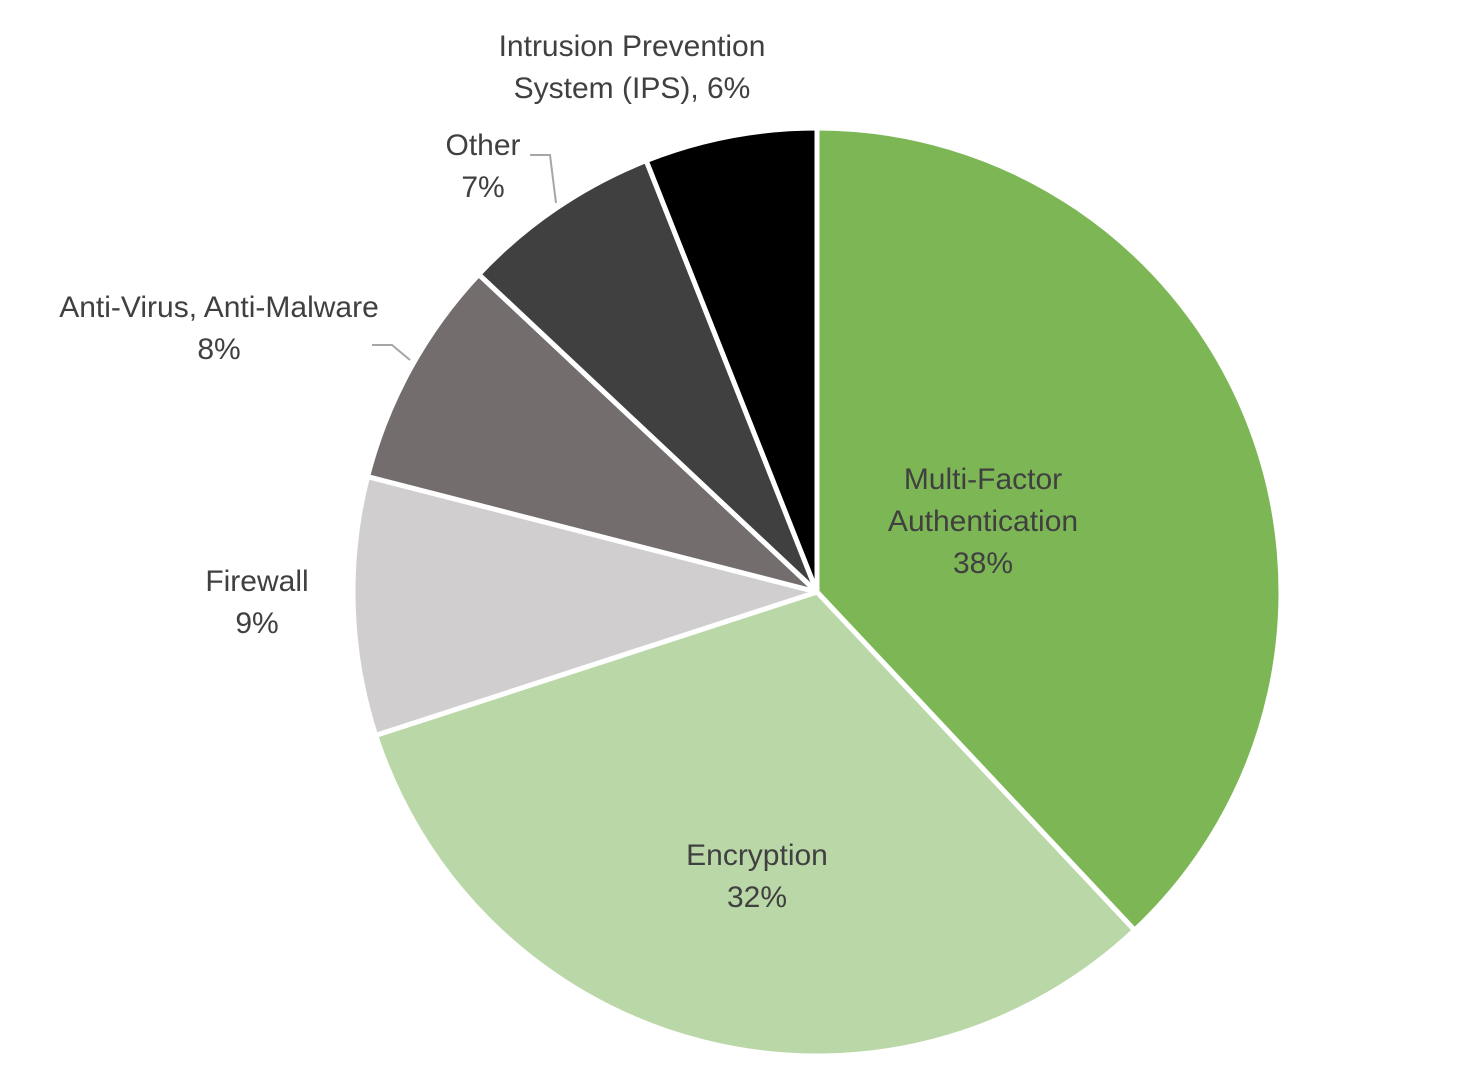 The width and height of the screenshot is (1484, 1080). Describe the element at coordinates (483, 187) in the screenshot. I see `label-percent: 7%` at that location.